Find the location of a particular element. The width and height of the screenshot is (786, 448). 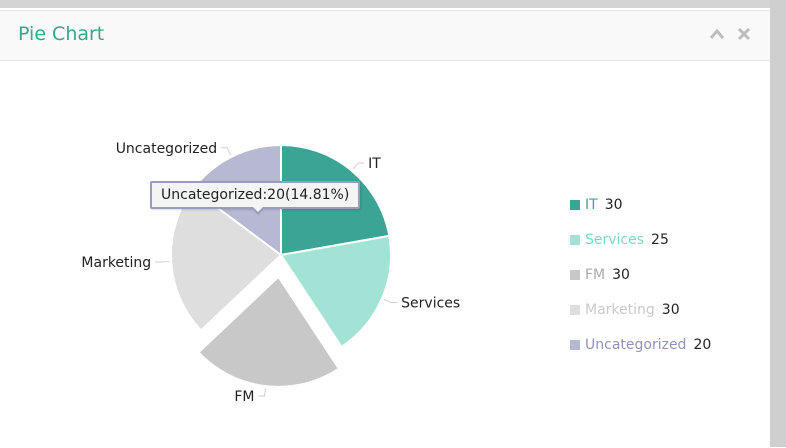

legend-item-fm: FM 30 is located at coordinates (640, 274).